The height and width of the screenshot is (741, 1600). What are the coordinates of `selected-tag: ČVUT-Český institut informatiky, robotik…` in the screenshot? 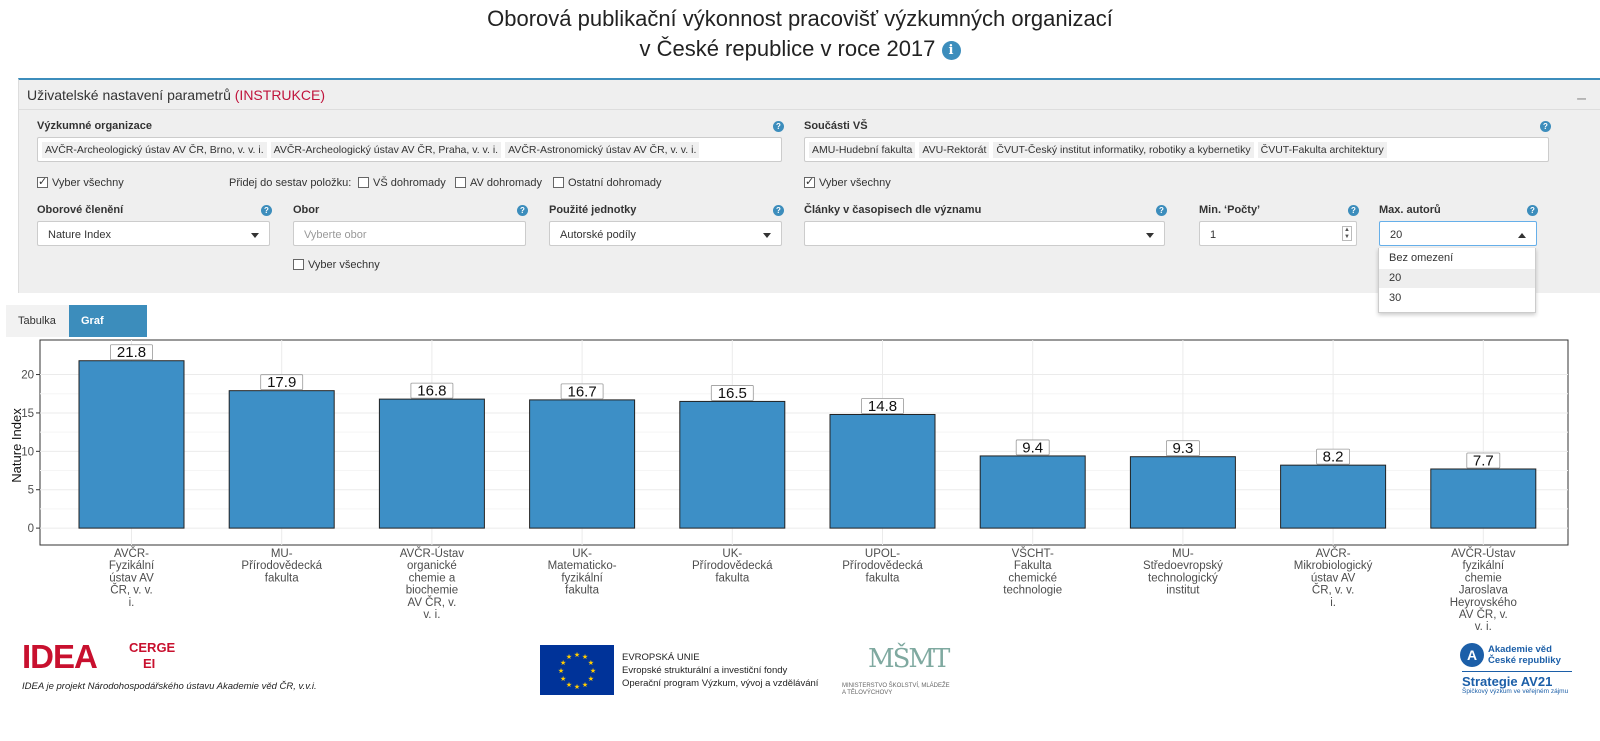 It's located at (1123, 150).